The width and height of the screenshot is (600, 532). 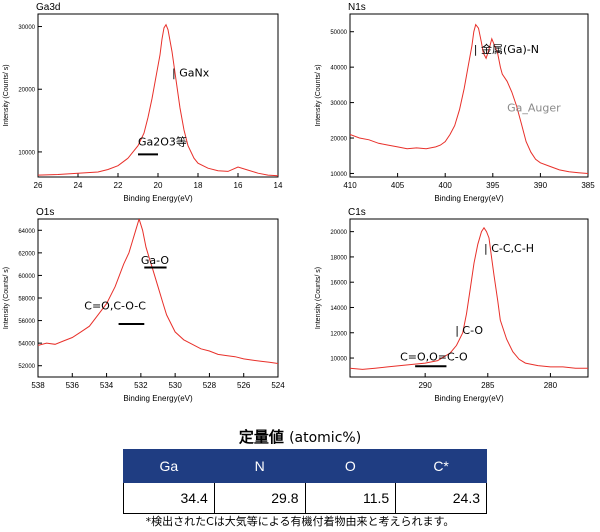 What do you see at coordinates (26, 232) in the screenshot?
I see `y-tick-label: 64000` at bounding box center [26, 232].